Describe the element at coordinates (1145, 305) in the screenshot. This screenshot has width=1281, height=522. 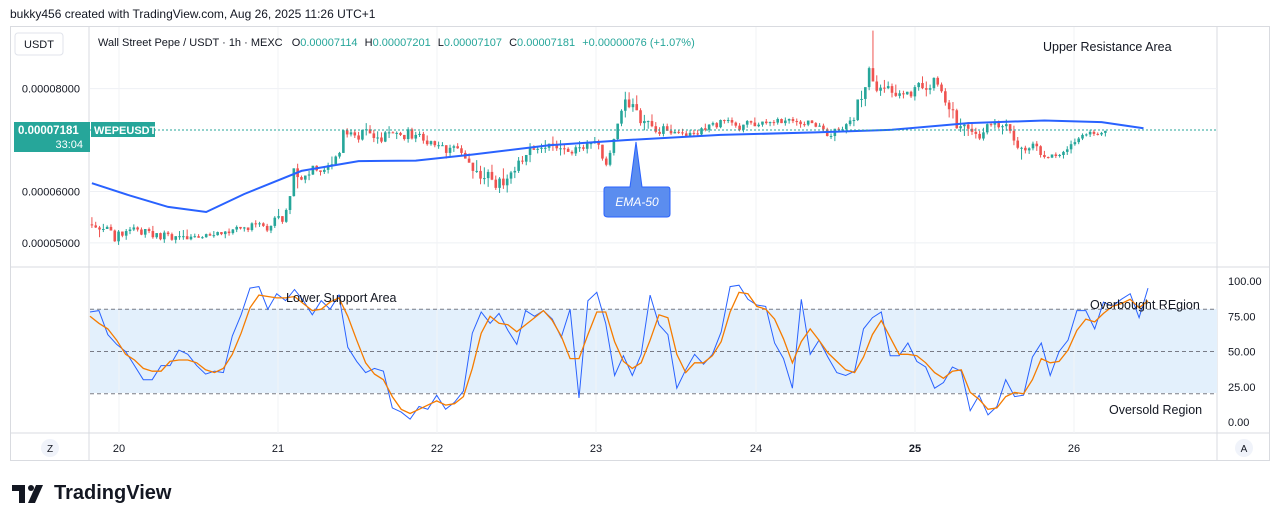
I see `overbought-label: Overbought REgion` at that location.